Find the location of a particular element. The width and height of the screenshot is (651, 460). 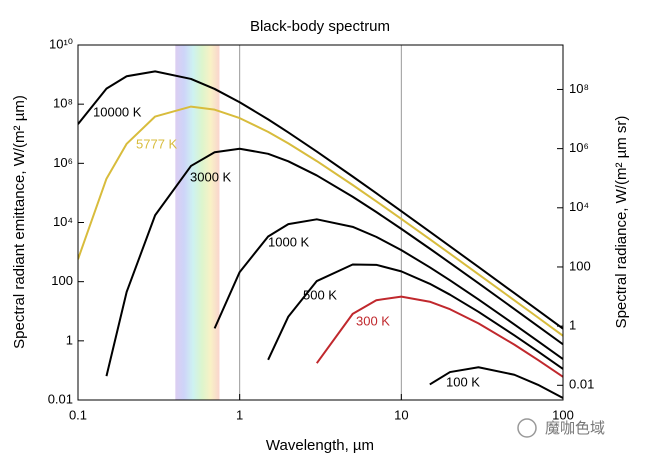

y2-tick-label: 10⁸ is located at coordinates (579, 88).